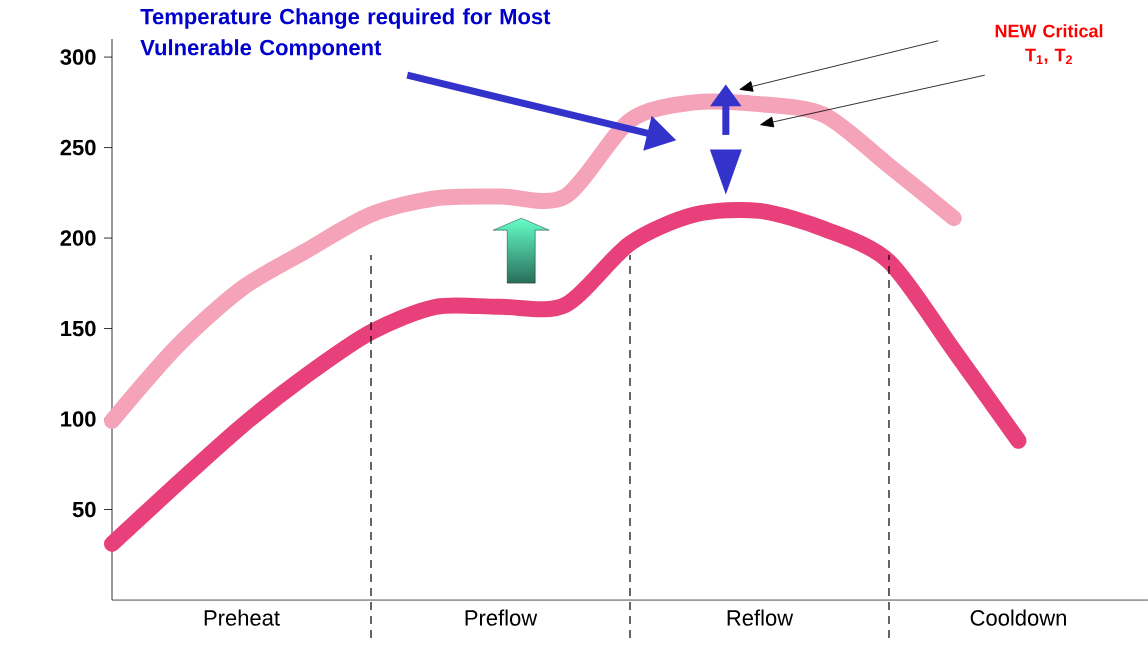 The height and width of the screenshot is (647, 1148). I want to click on y-tick-label: 100, so click(78, 419).